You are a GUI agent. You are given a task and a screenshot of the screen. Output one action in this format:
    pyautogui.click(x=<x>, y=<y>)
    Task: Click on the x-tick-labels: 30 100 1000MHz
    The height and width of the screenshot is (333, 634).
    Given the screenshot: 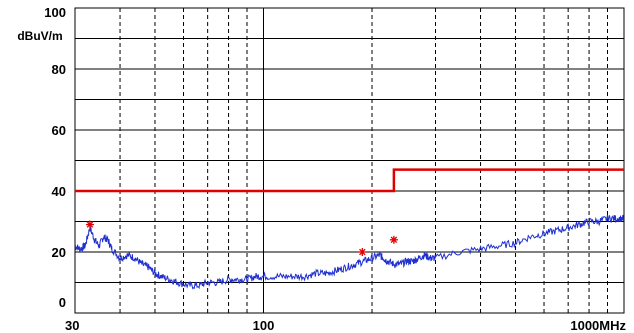 What is the action you would take?
    pyautogui.click(x=345, y=325)
    